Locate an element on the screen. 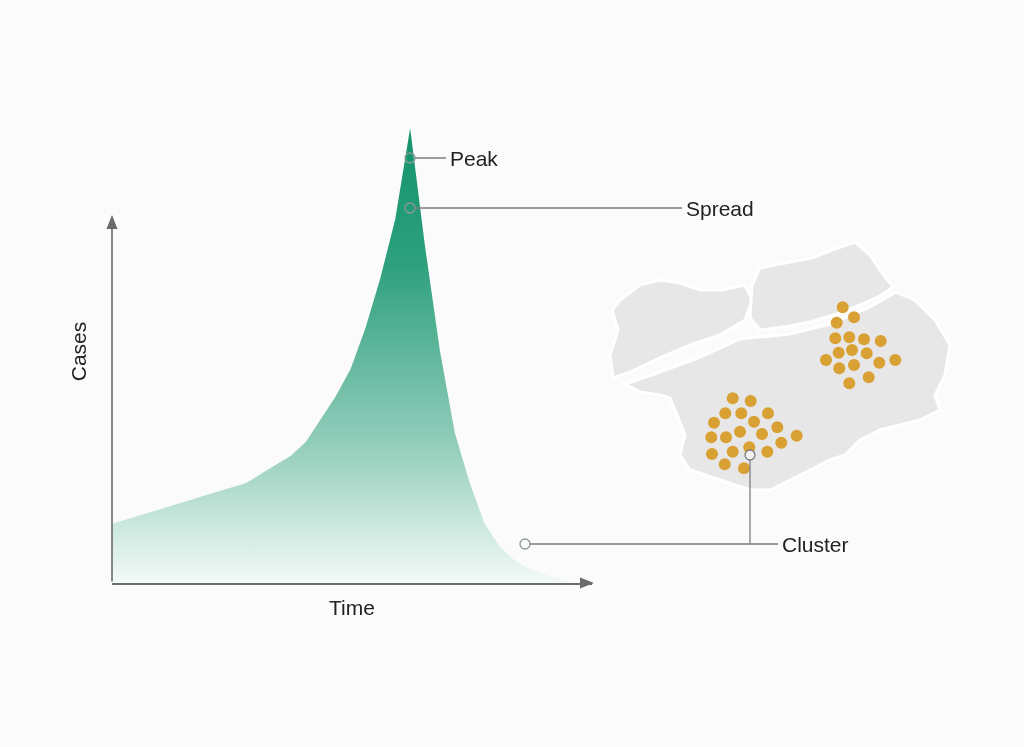 This screenshot has height=747, width=1024. x-axis-title: Time is located at coordinates (352, 607).